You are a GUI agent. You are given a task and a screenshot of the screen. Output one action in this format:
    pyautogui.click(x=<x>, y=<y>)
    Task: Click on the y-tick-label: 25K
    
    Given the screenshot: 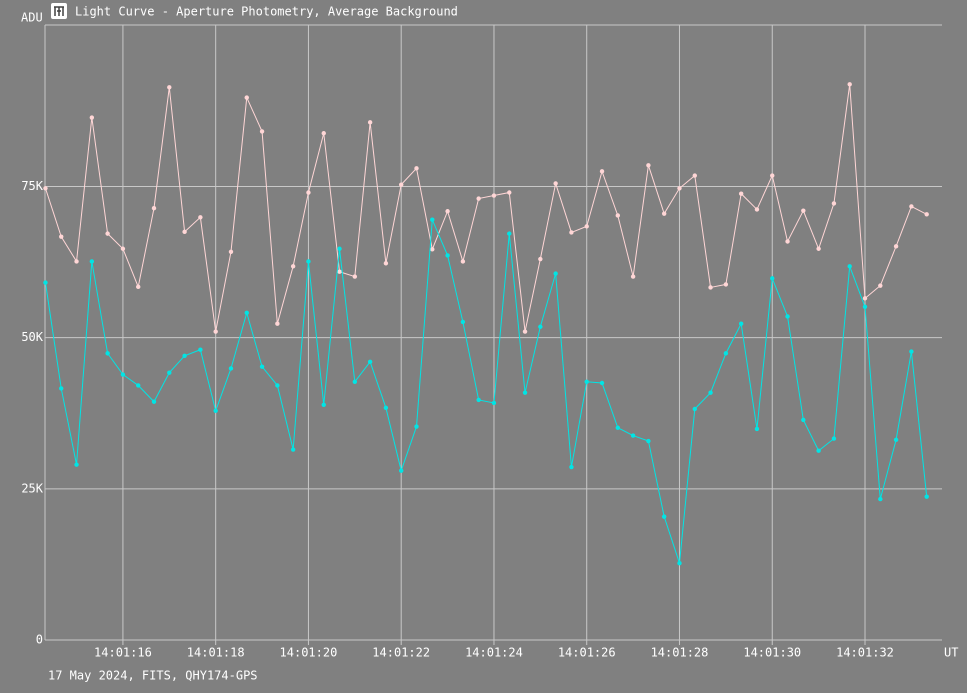 What is the action you would take?
    pyautogui.click(x=32, y=488)
    